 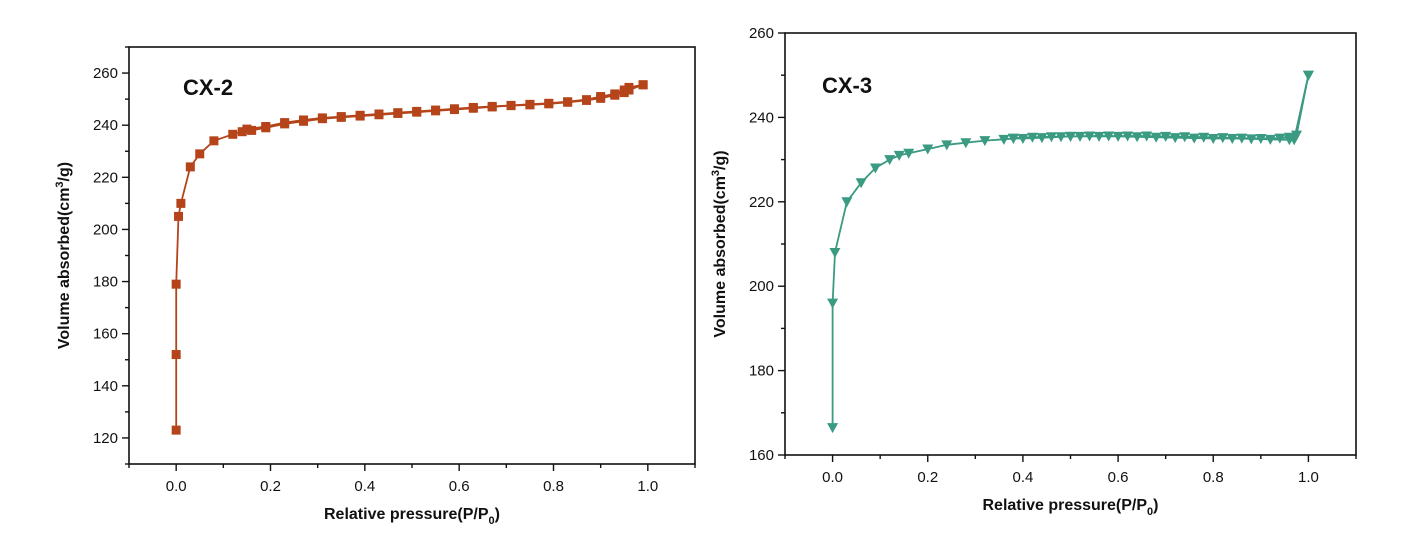 I want to click on x-tick-label: 0.8, so click(x=553, y=486).